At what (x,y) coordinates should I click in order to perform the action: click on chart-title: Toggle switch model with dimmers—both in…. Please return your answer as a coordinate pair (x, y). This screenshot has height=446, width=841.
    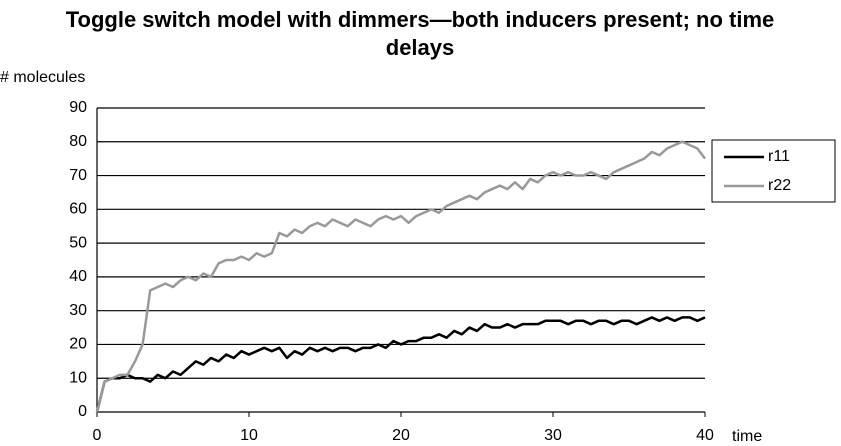
    Looking at the image, I should click on (420, 33).